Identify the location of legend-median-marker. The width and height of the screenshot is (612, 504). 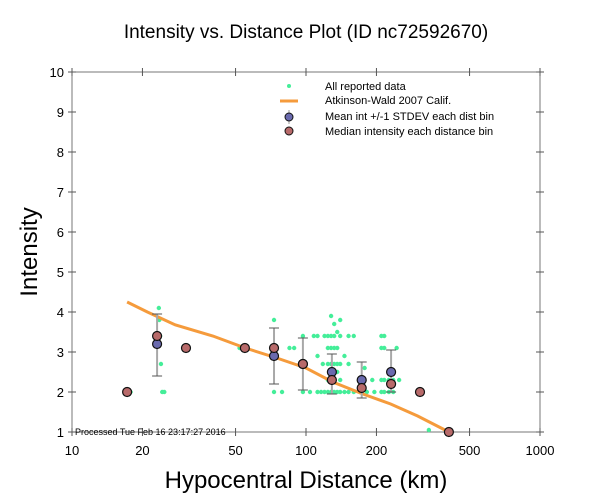
(289, 131).